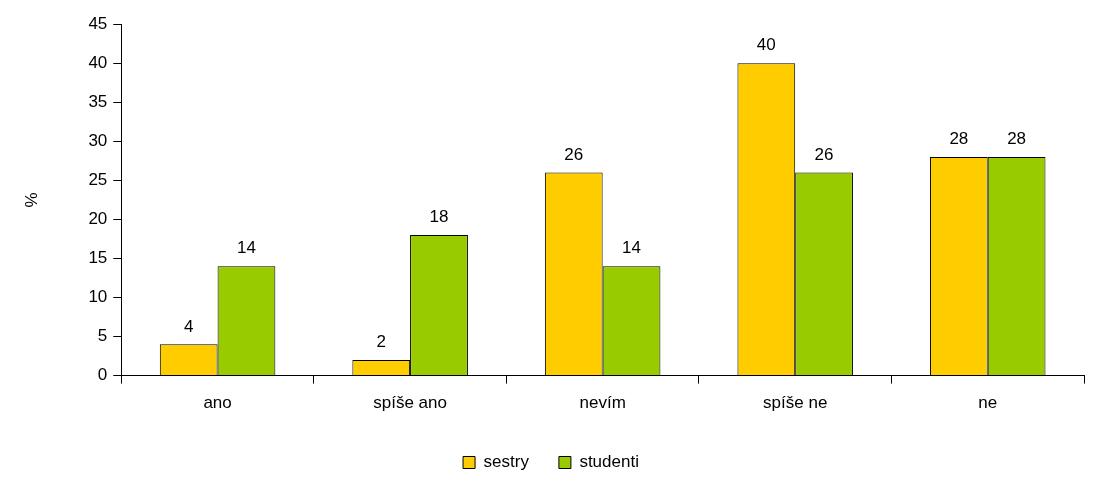  Describe the element at coordinates (766, 45) in the screenshot. I see `data-label: 40` at that location.